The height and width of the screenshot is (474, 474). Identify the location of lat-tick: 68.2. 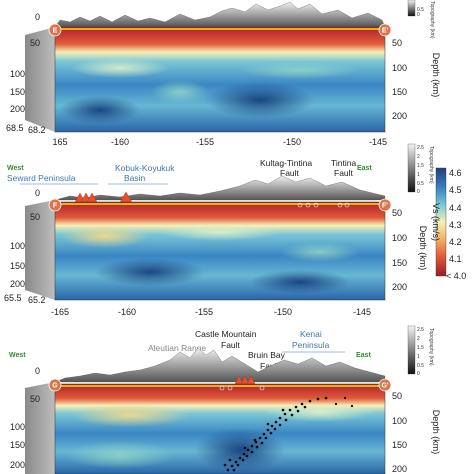
(37, 130).